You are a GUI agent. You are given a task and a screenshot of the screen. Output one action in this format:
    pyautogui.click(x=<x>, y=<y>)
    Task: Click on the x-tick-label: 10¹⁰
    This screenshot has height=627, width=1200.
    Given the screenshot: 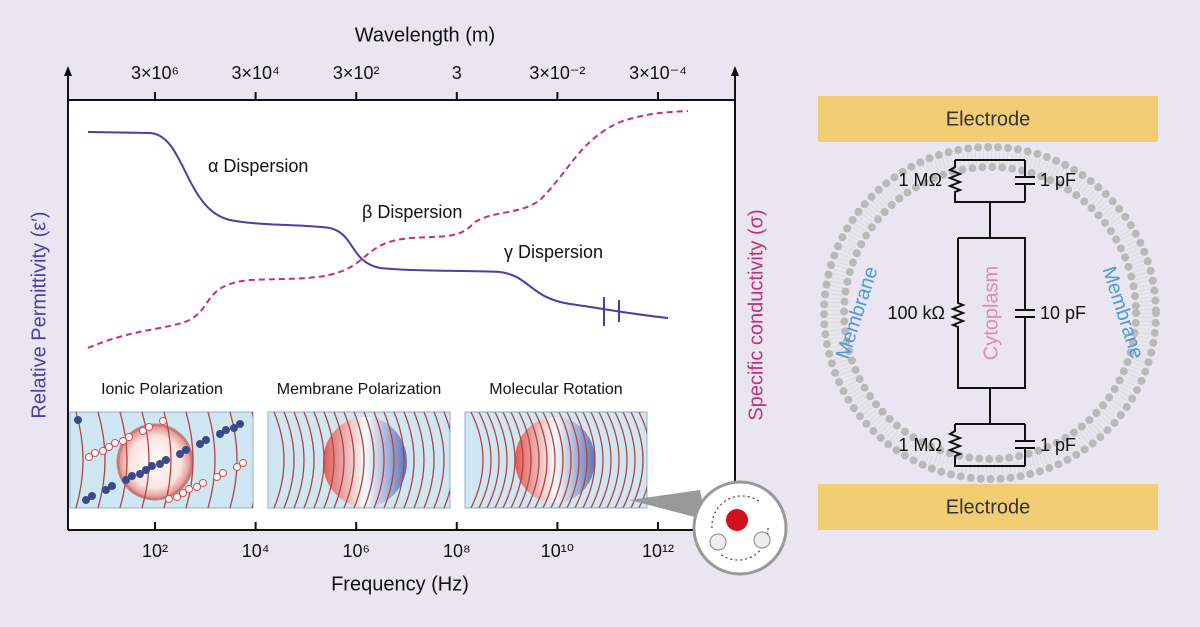 What is the action you would take?
    pyautogui.click(x=557, y=551)
    